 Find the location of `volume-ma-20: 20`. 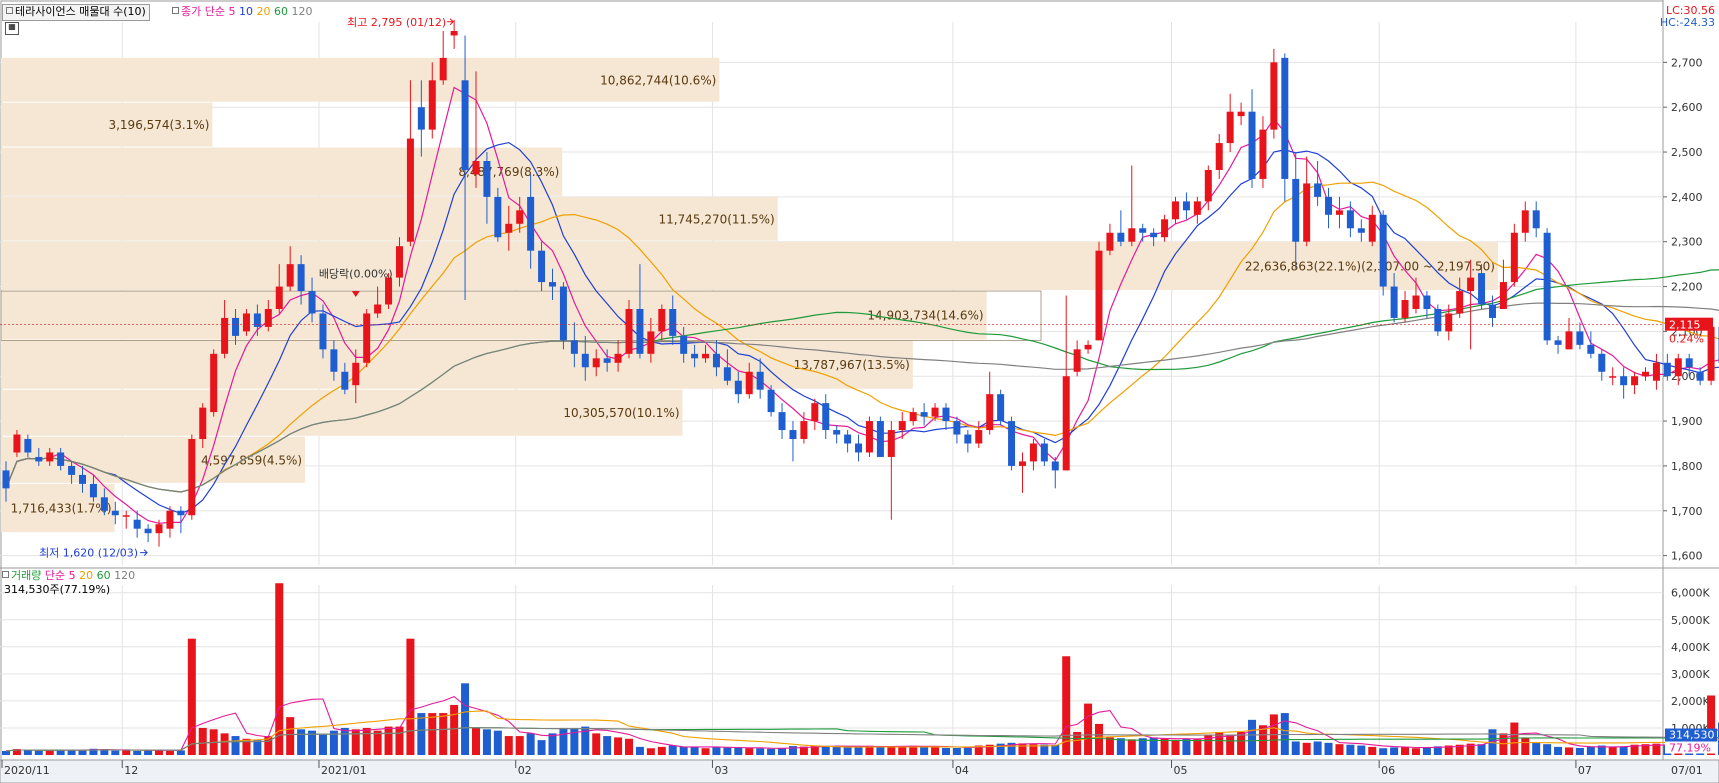

volume-ma-20: 20 is located at coordinates (86, 575).